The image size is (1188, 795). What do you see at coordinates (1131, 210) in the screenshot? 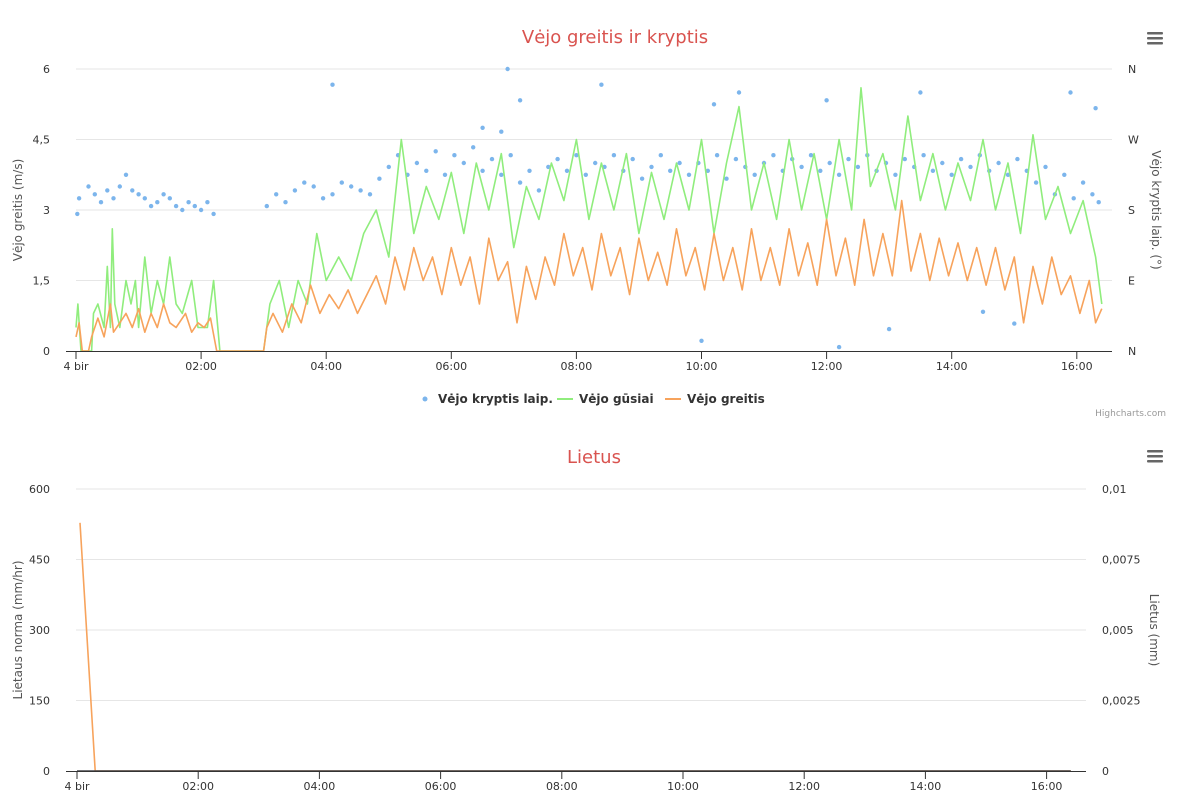
I see `y2-tick-label: S` at bounding box center [1131, 210].